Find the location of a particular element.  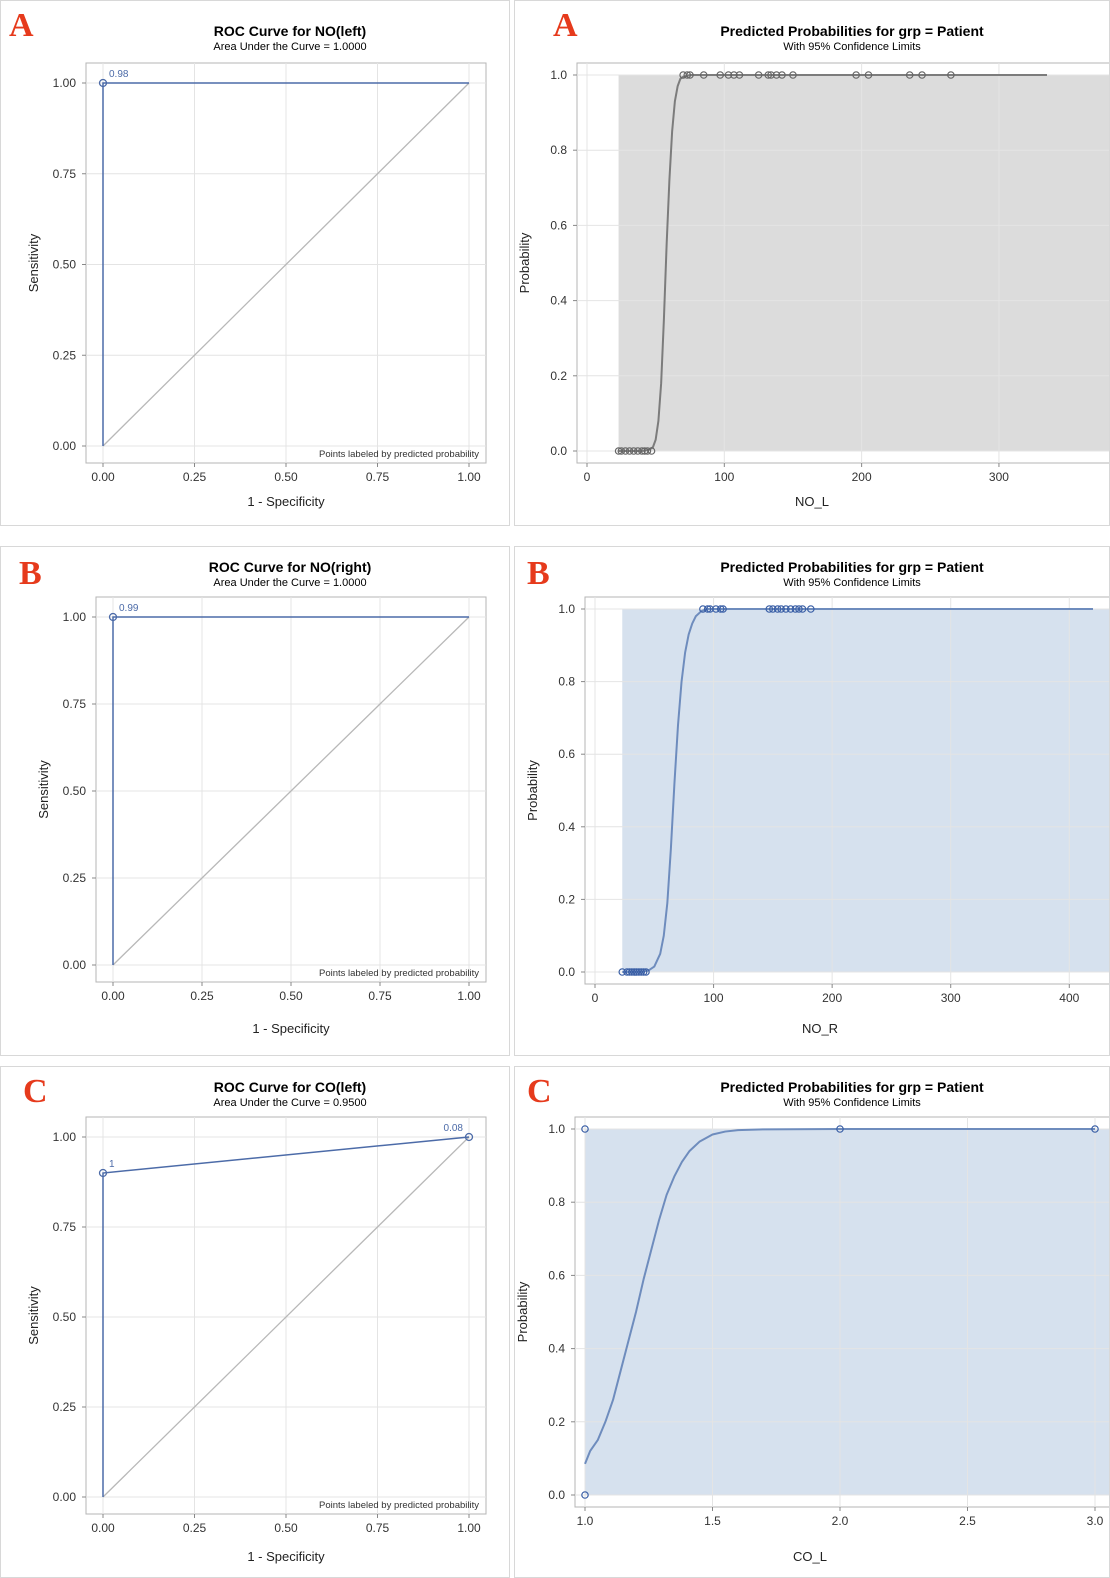

y-tick-label: 0.2 is located at coordinates (566, 899).